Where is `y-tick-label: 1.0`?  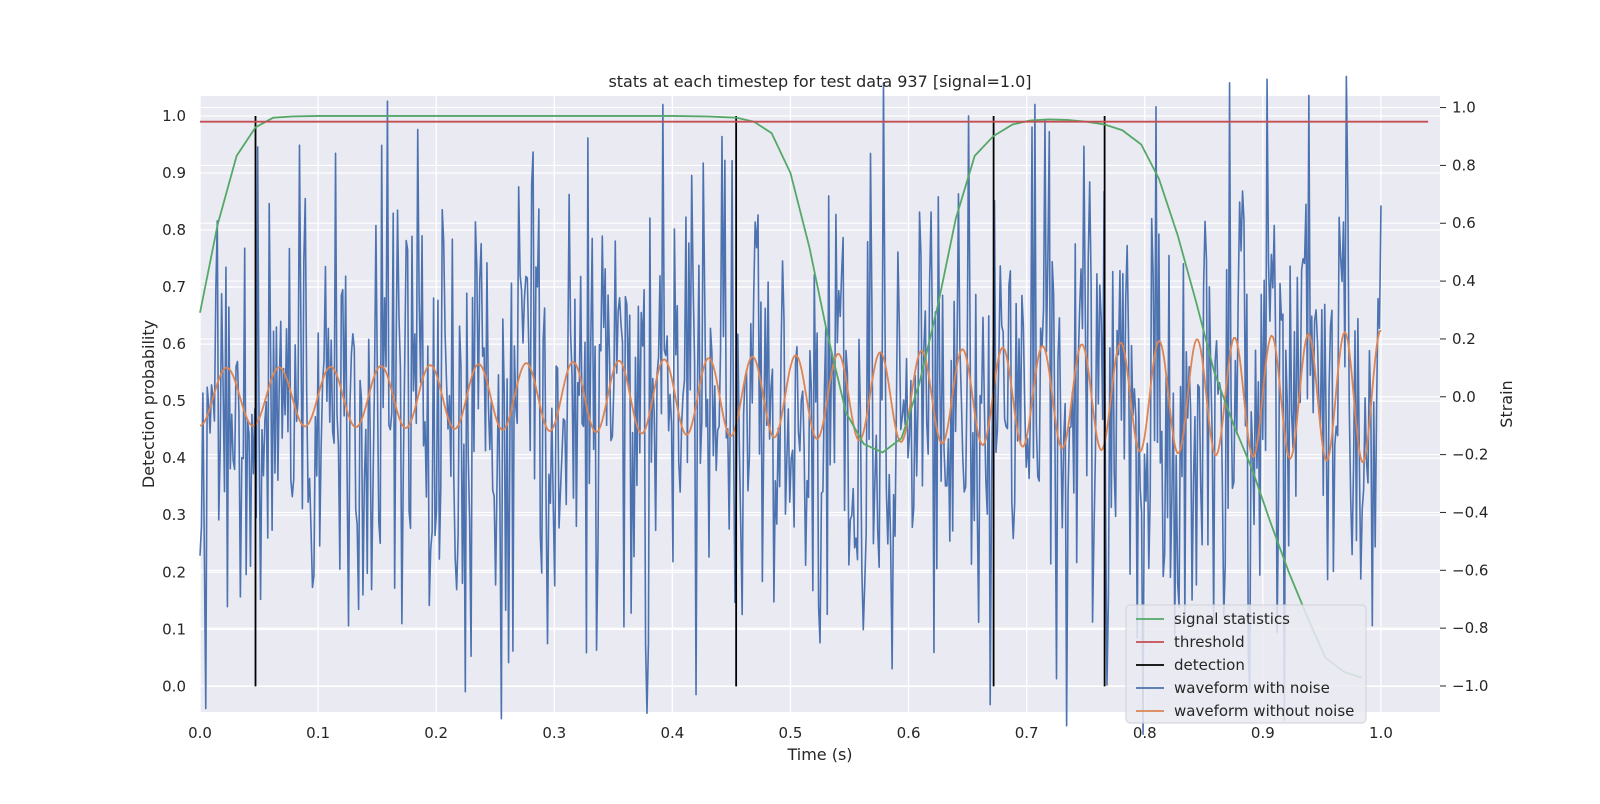
y-tick-label: 1.0 is located at coordinates (174, 116).